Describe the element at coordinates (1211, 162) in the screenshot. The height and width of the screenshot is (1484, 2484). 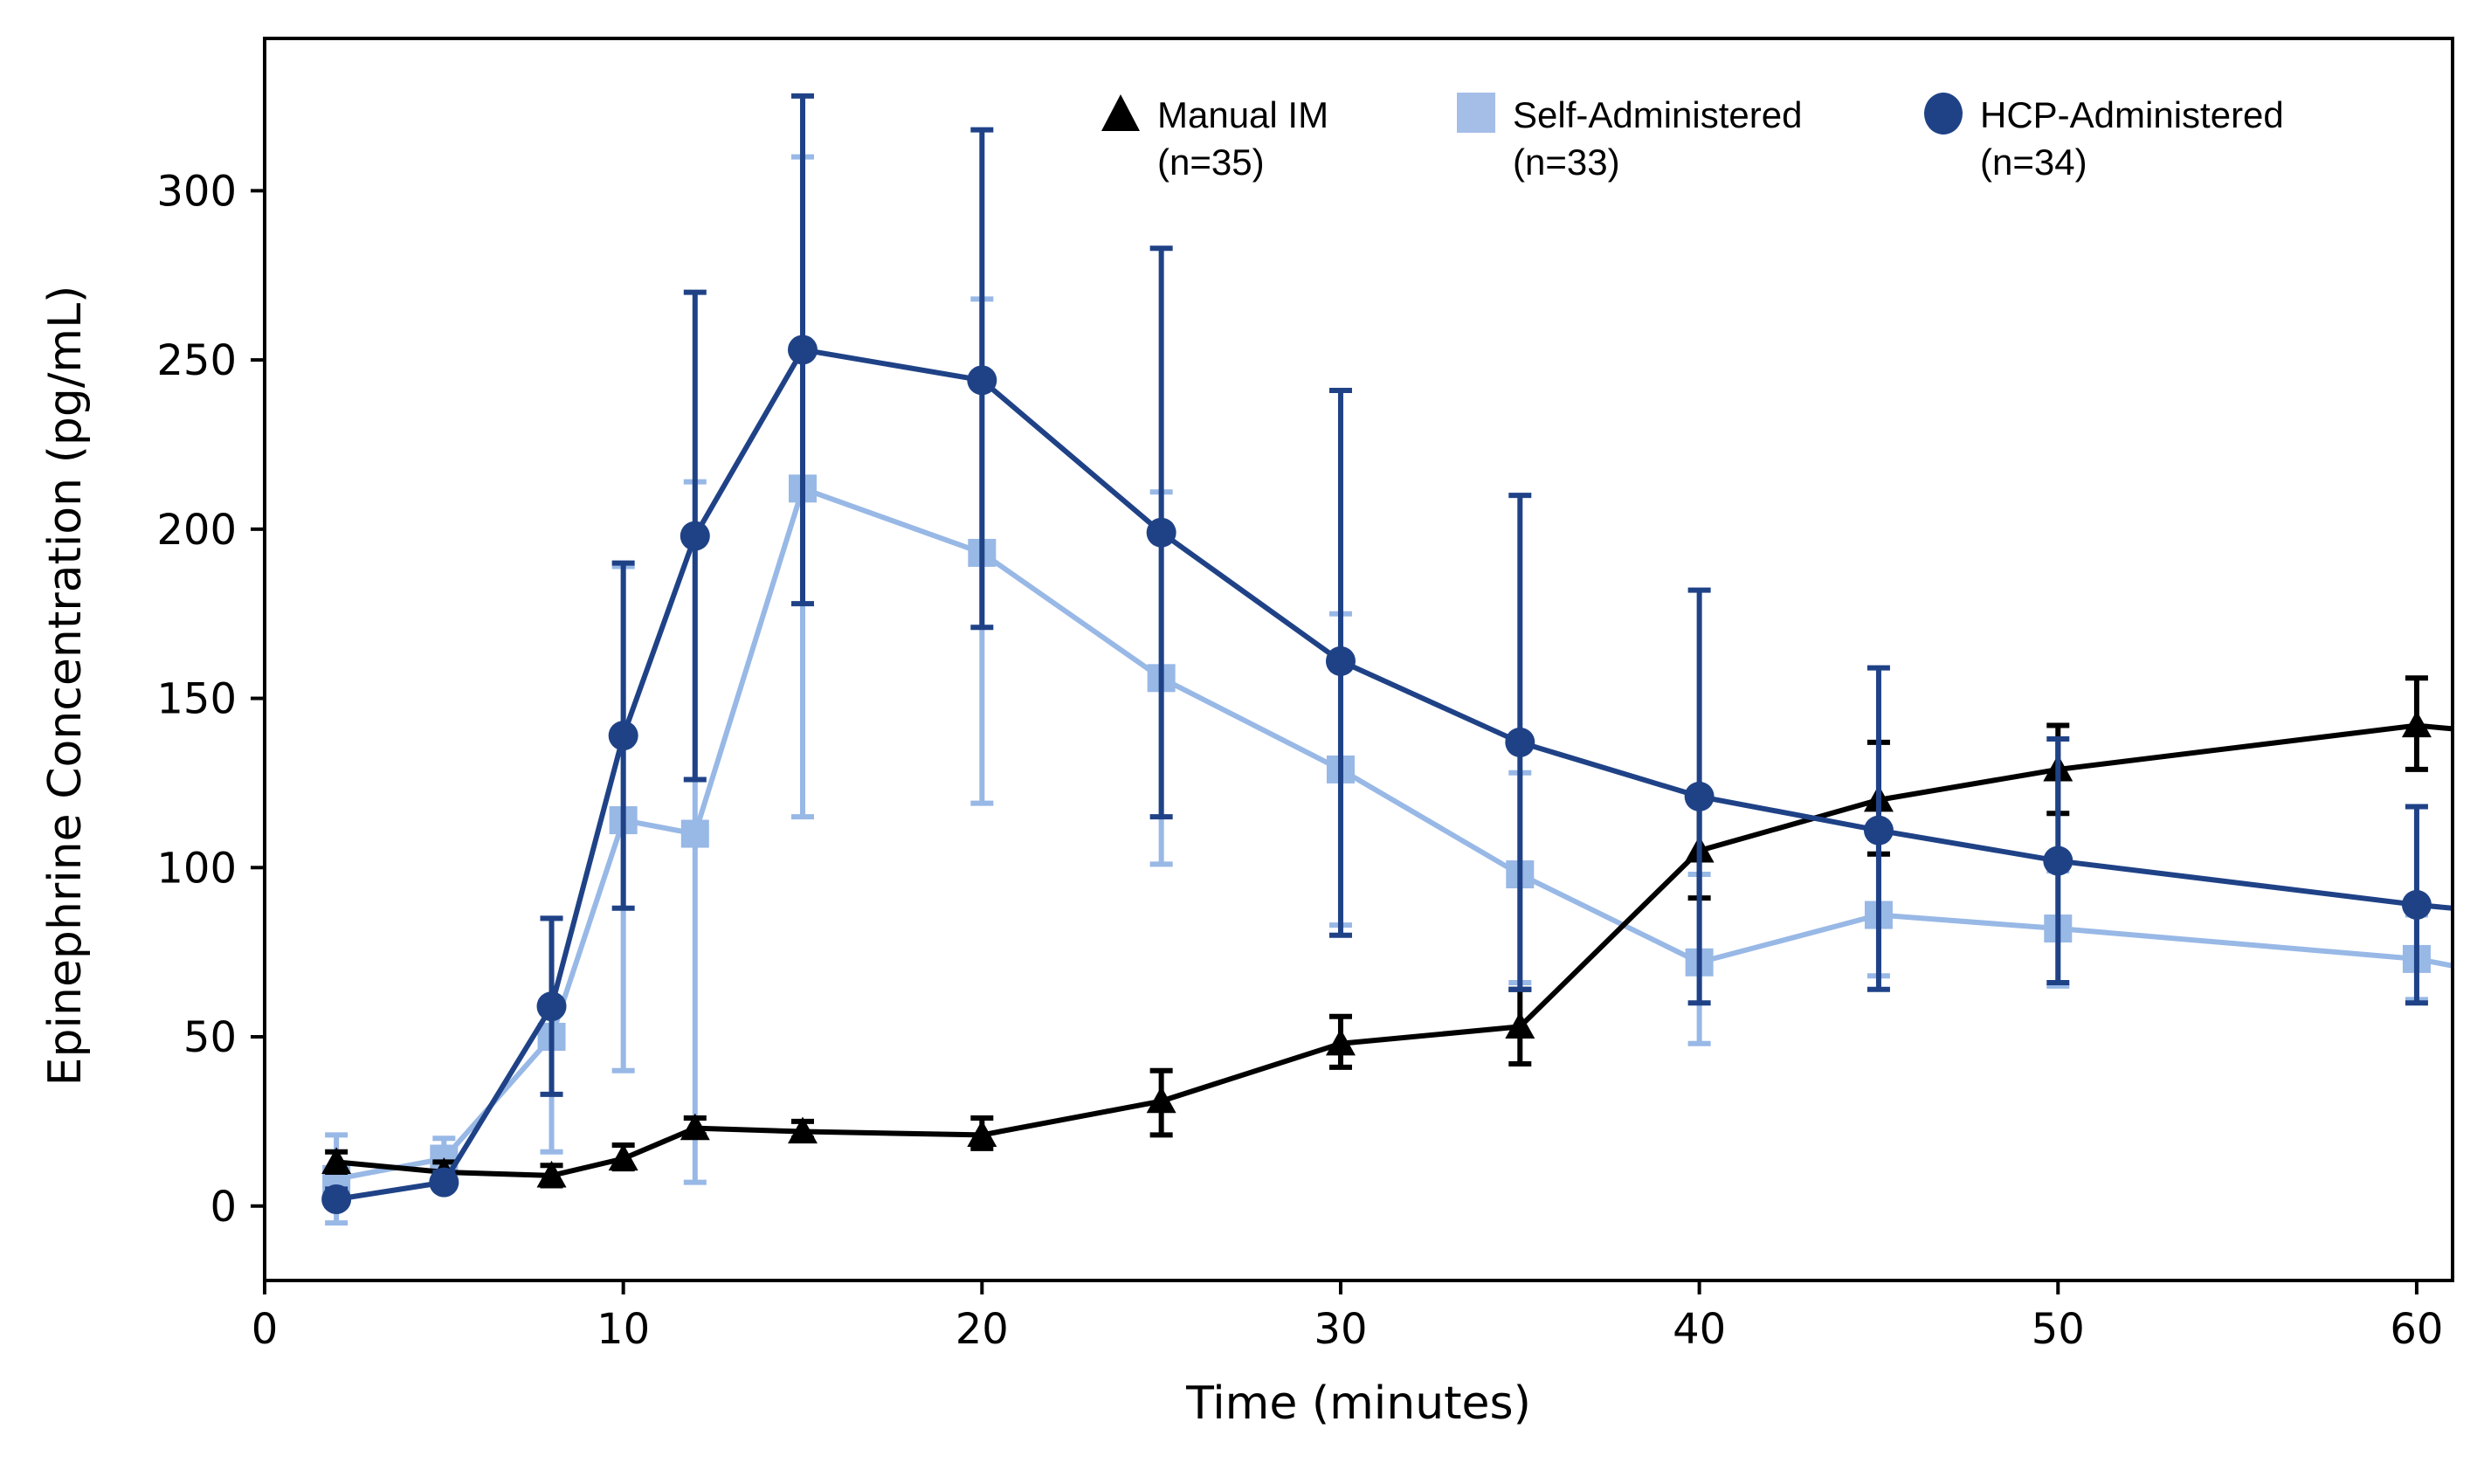
I see `legend-n-label: (n=35)` at that location.